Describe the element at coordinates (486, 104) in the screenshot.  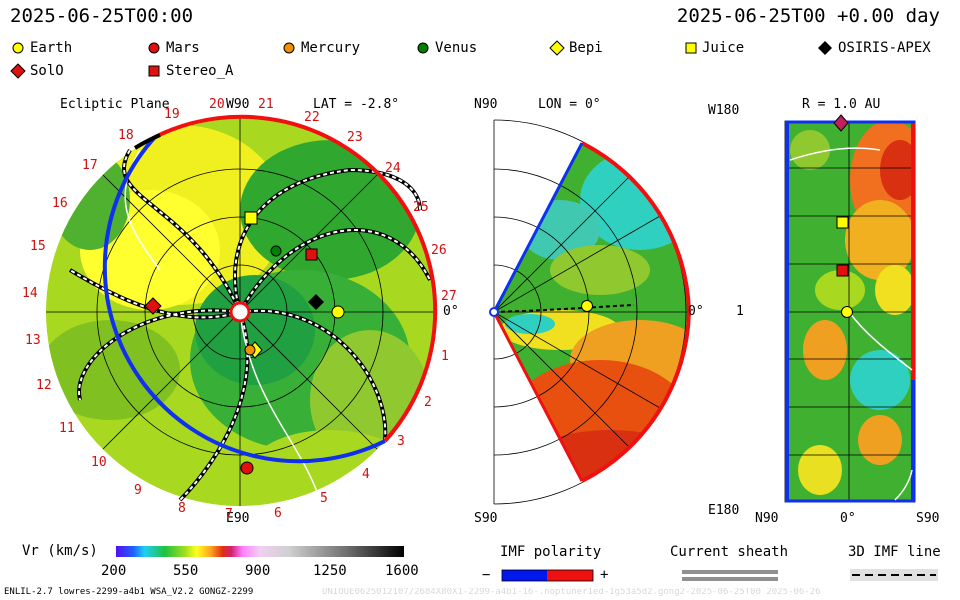
I see `meridional-top-label: N90` at that location.